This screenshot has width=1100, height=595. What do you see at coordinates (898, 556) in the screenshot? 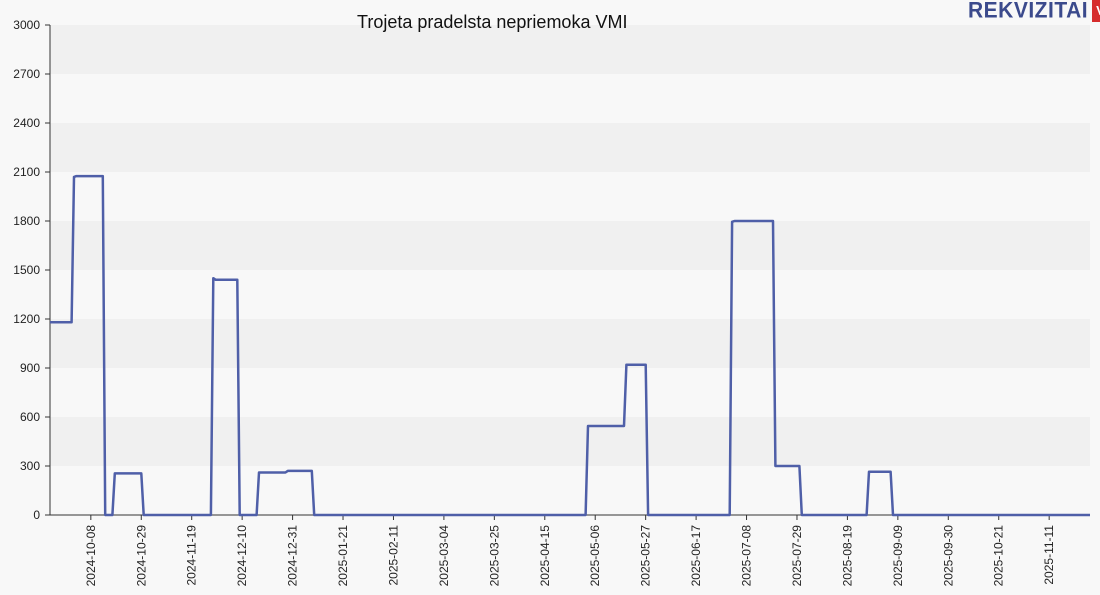
I see `x-tick-label: 2025-09-09` at bounding box center [898, 556].